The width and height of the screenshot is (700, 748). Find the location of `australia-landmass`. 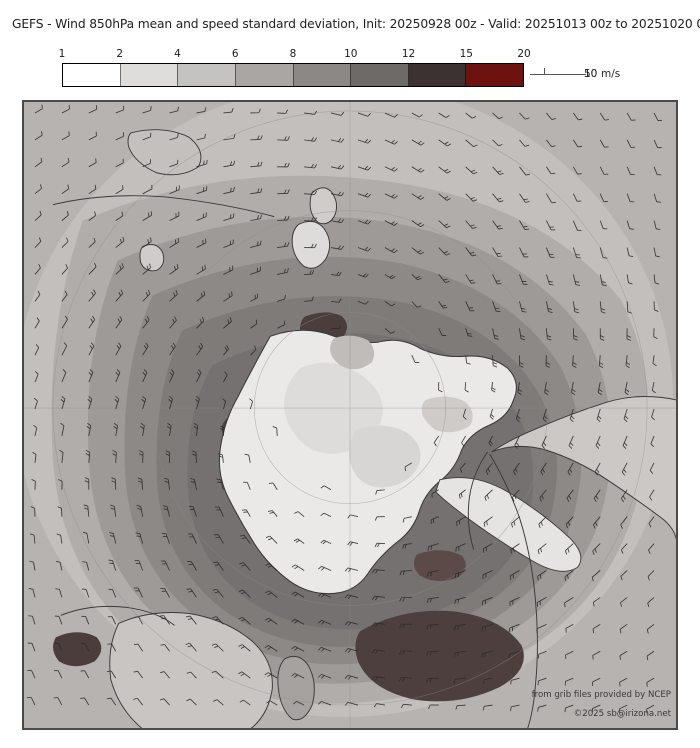

australia-landmass is located at coordinates (164, 152).